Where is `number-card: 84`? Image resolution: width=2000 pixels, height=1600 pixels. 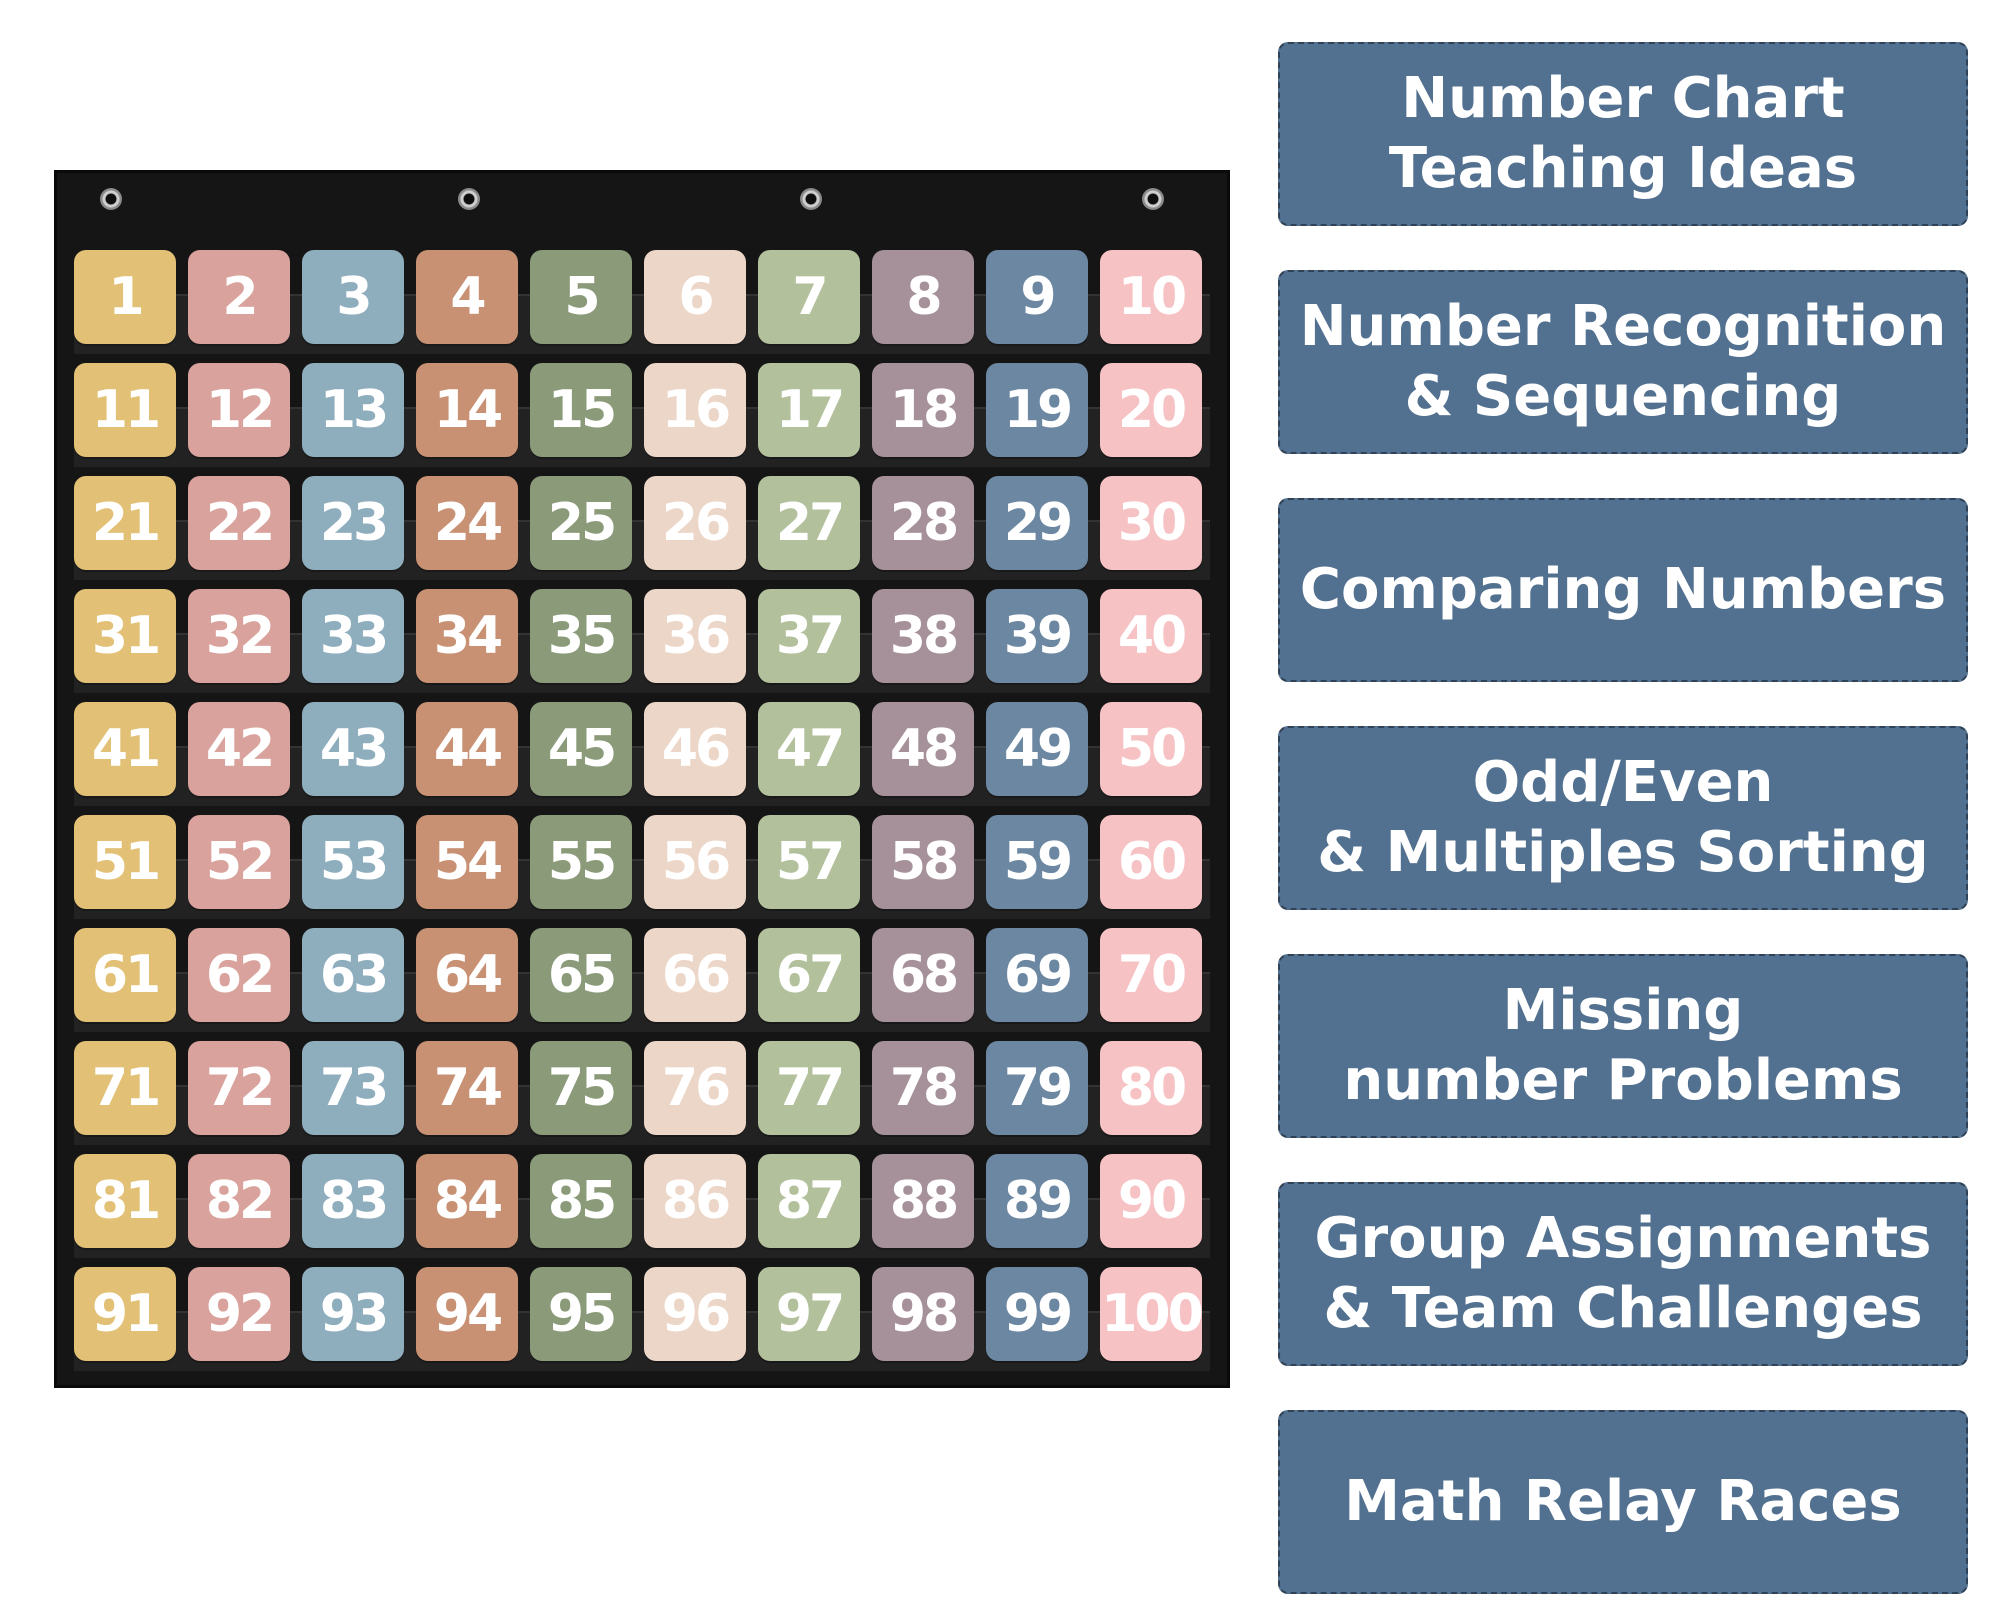 number-card: 84 is located at coordinates (467, 1201).